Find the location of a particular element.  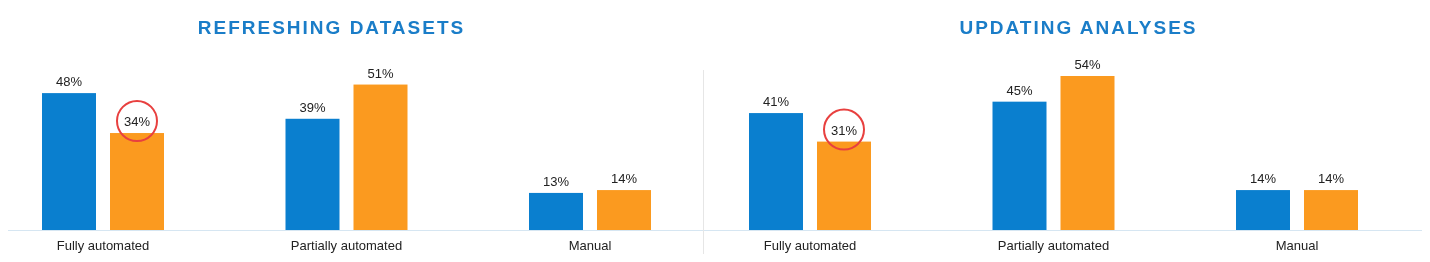

data-label: 45% is located at coordinates (1019, 90).